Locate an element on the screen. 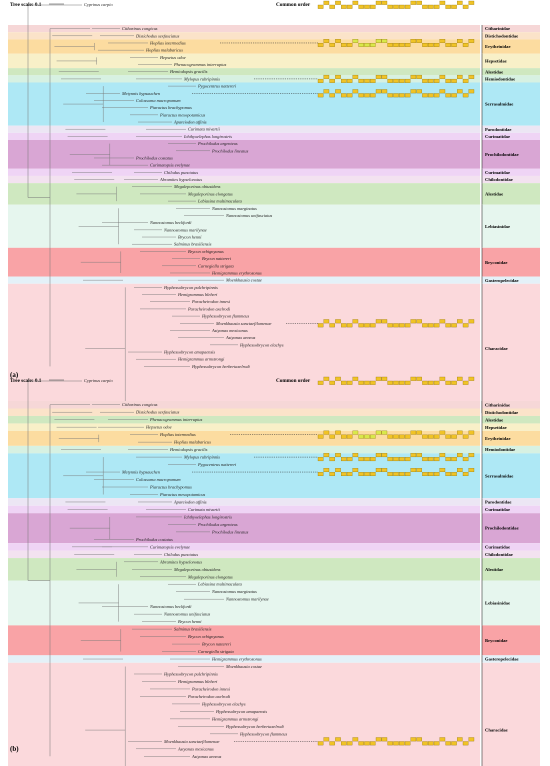  taxon-label: Brycon orbignyanus is located at coordinates (206, 636).